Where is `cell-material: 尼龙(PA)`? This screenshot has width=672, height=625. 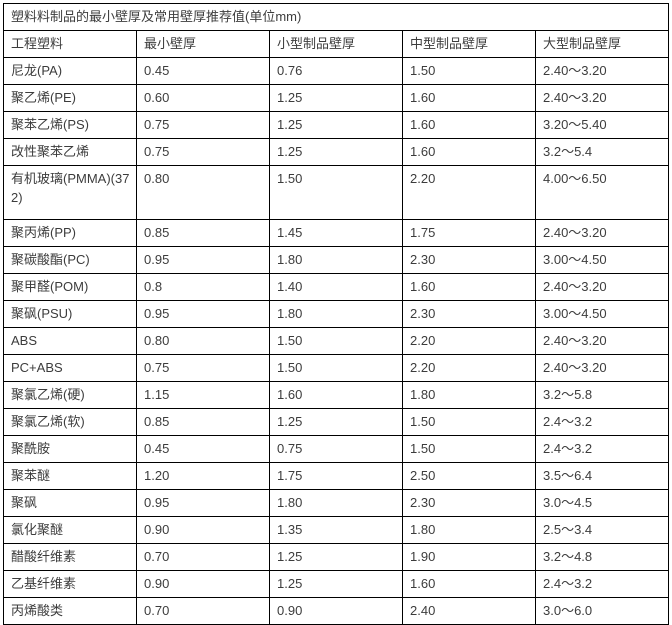
cell-material: 尼龙(PA) is located at coordinates (70, 71).